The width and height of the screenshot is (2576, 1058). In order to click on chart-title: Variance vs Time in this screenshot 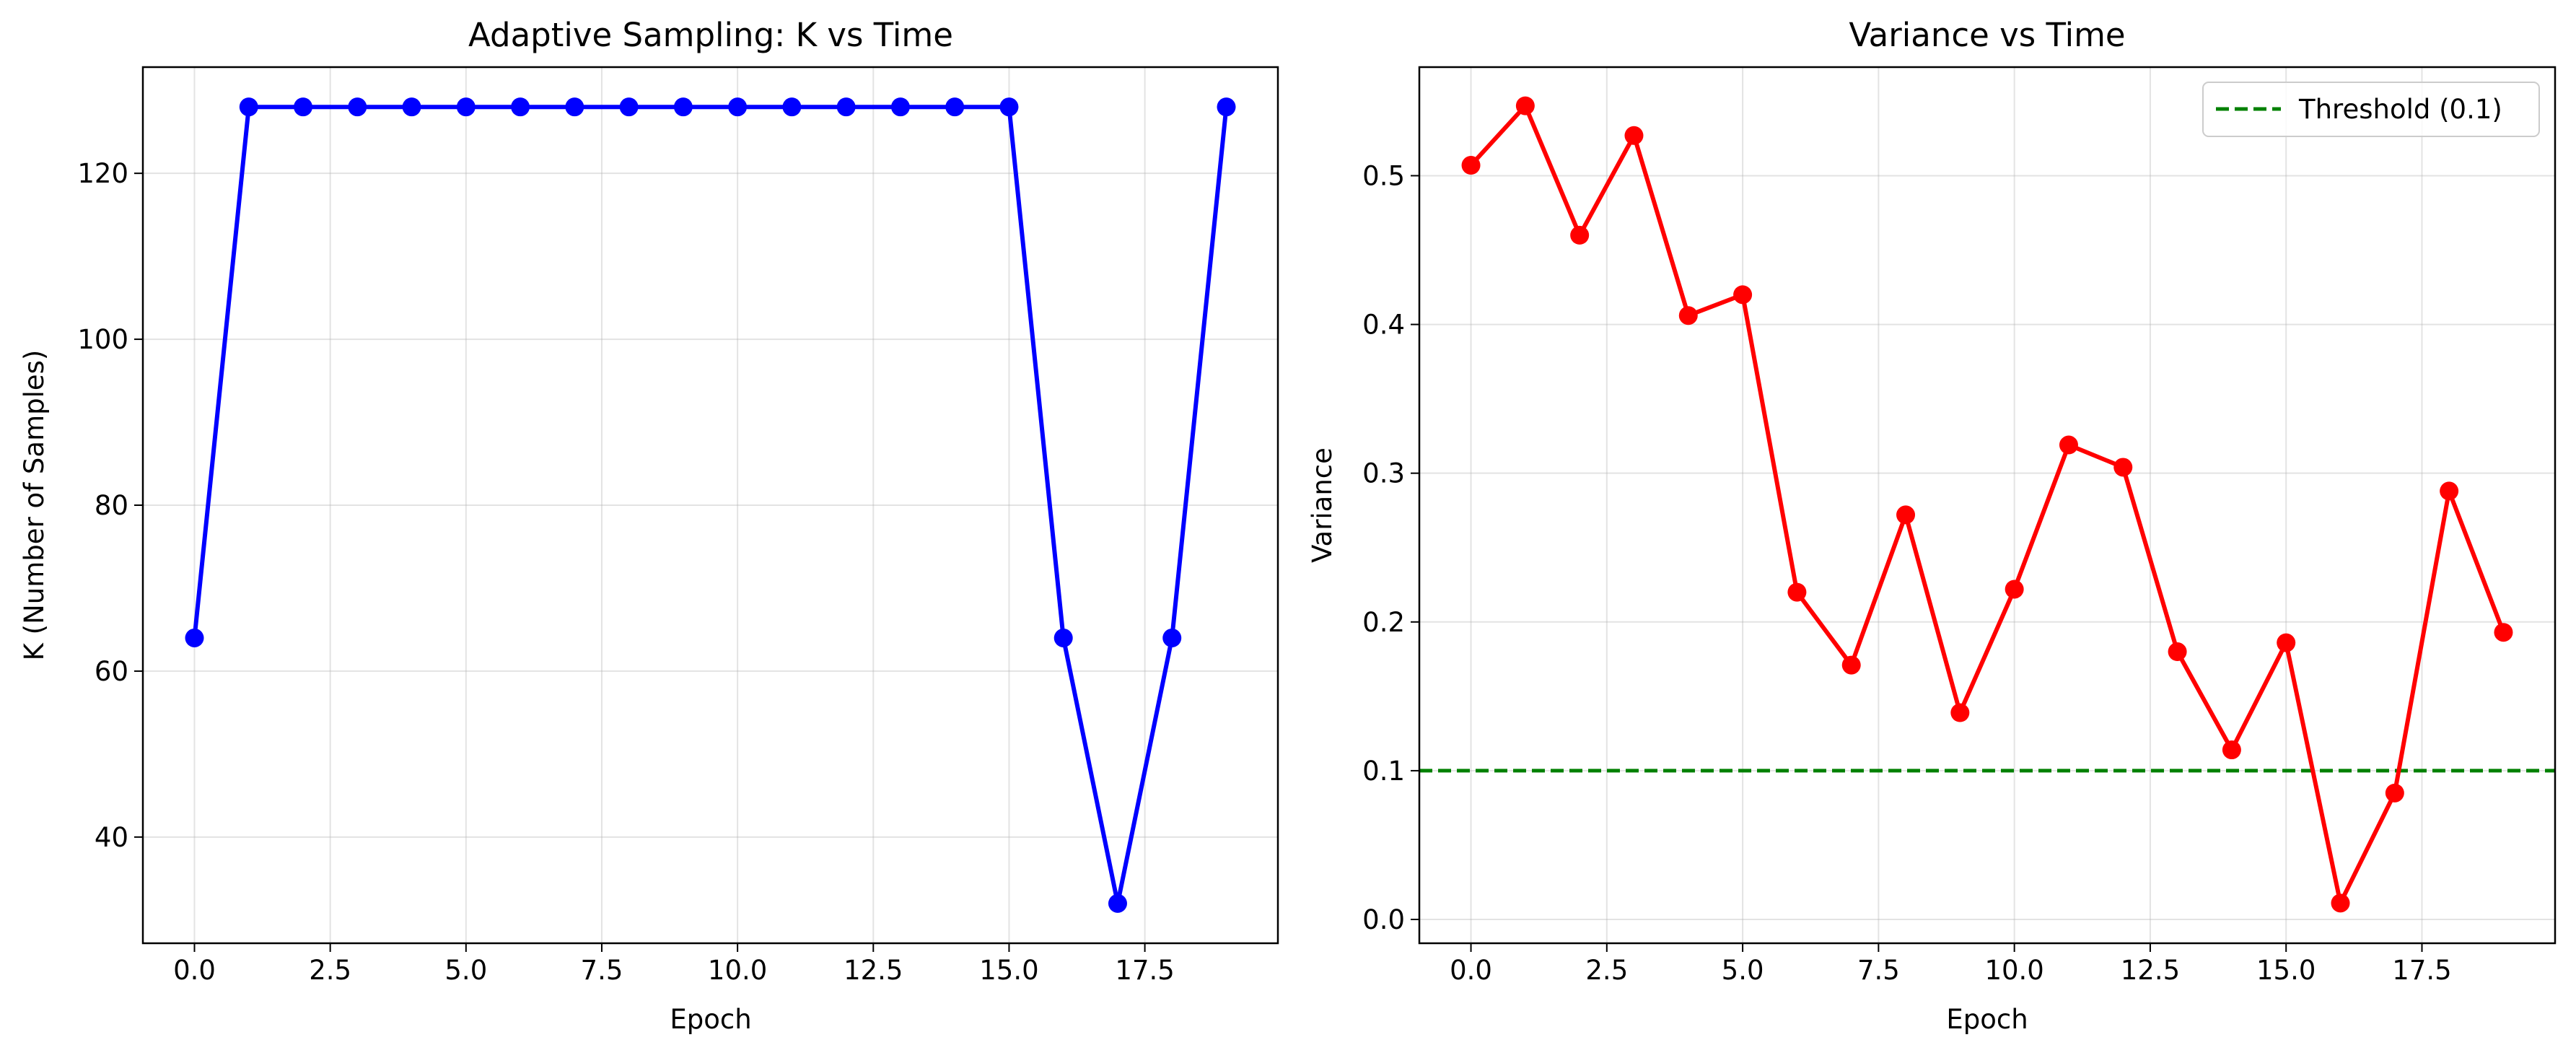, I will do `click(1987, 35)`.